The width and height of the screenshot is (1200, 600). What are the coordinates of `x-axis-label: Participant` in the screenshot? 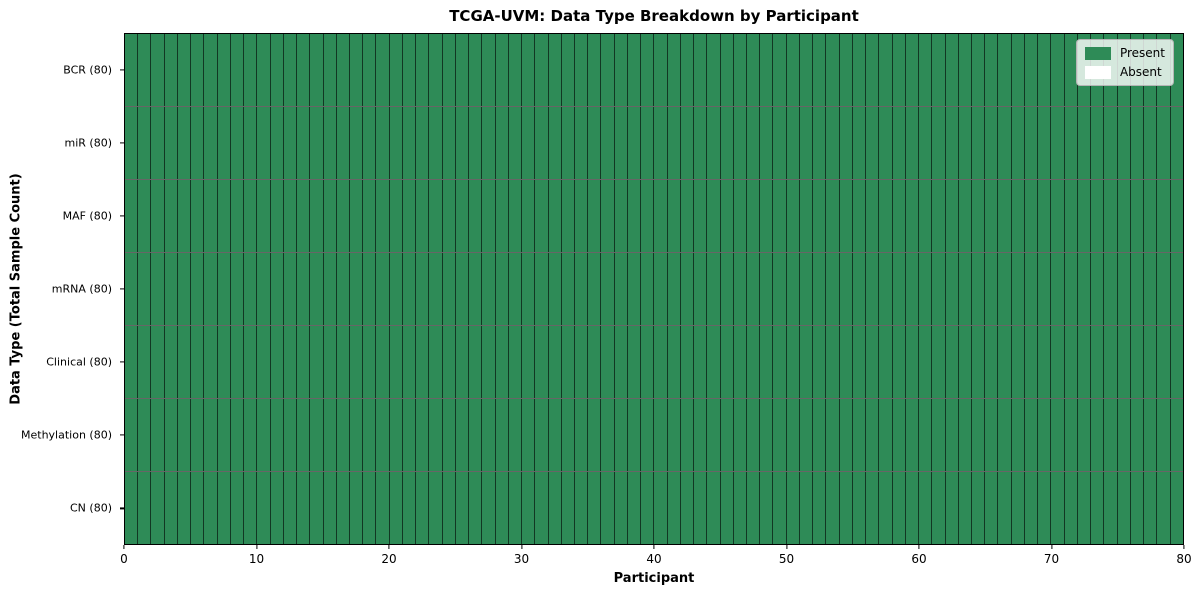 It's located at (654, 578).